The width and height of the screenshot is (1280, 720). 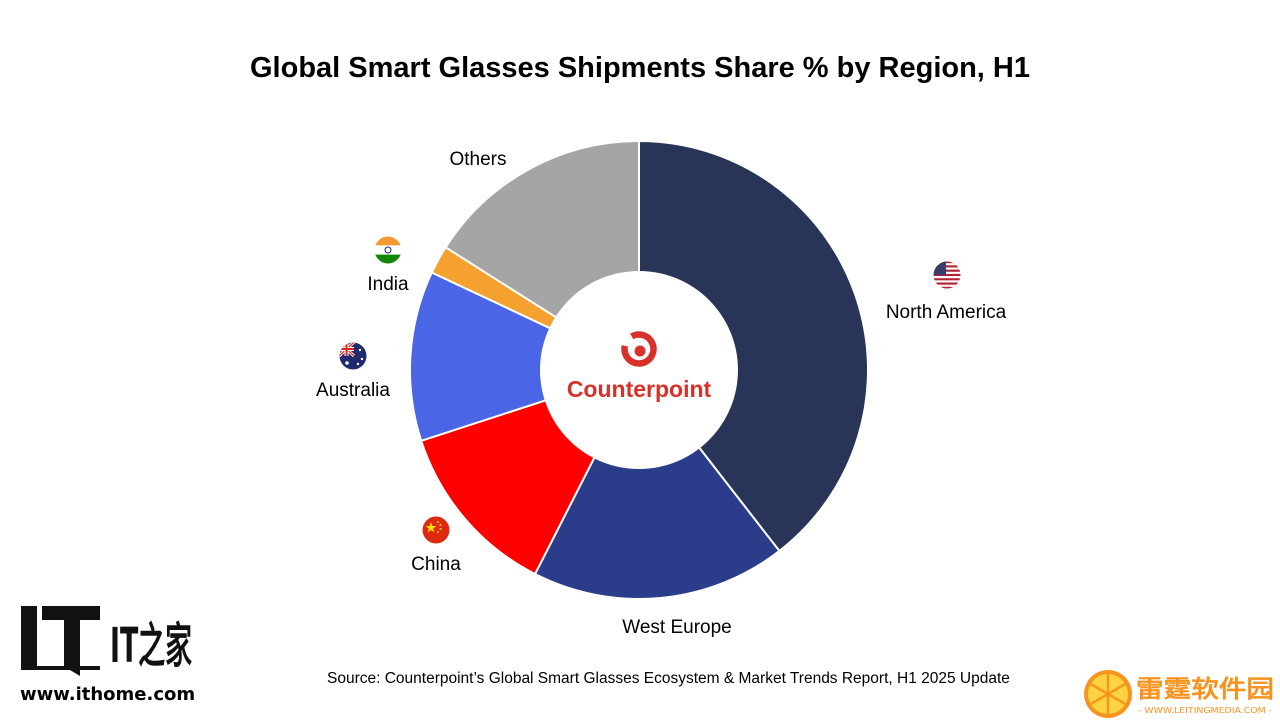 What do you see at coordinates (947, 275) in the screenshot?
I see `us-flag-icon` at bounding box center [947, 275].